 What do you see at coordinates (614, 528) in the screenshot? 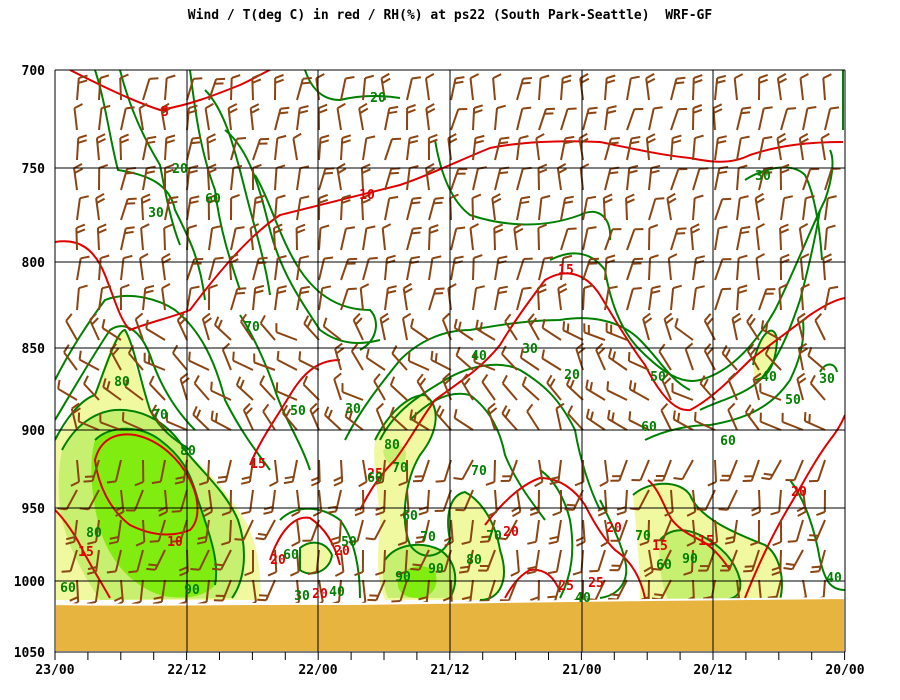
I see `temp-label: 20` at bounding box center [614, 528].